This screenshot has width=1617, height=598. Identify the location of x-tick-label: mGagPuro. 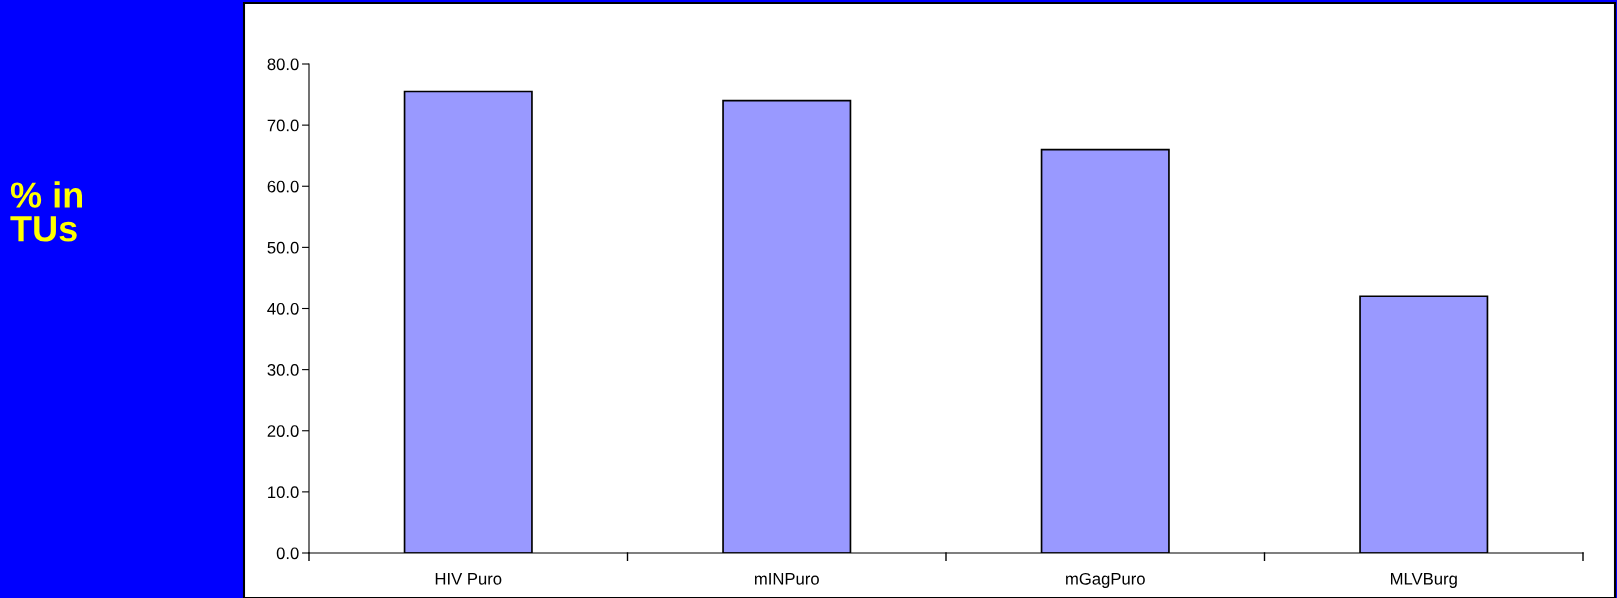
(1105, 580).